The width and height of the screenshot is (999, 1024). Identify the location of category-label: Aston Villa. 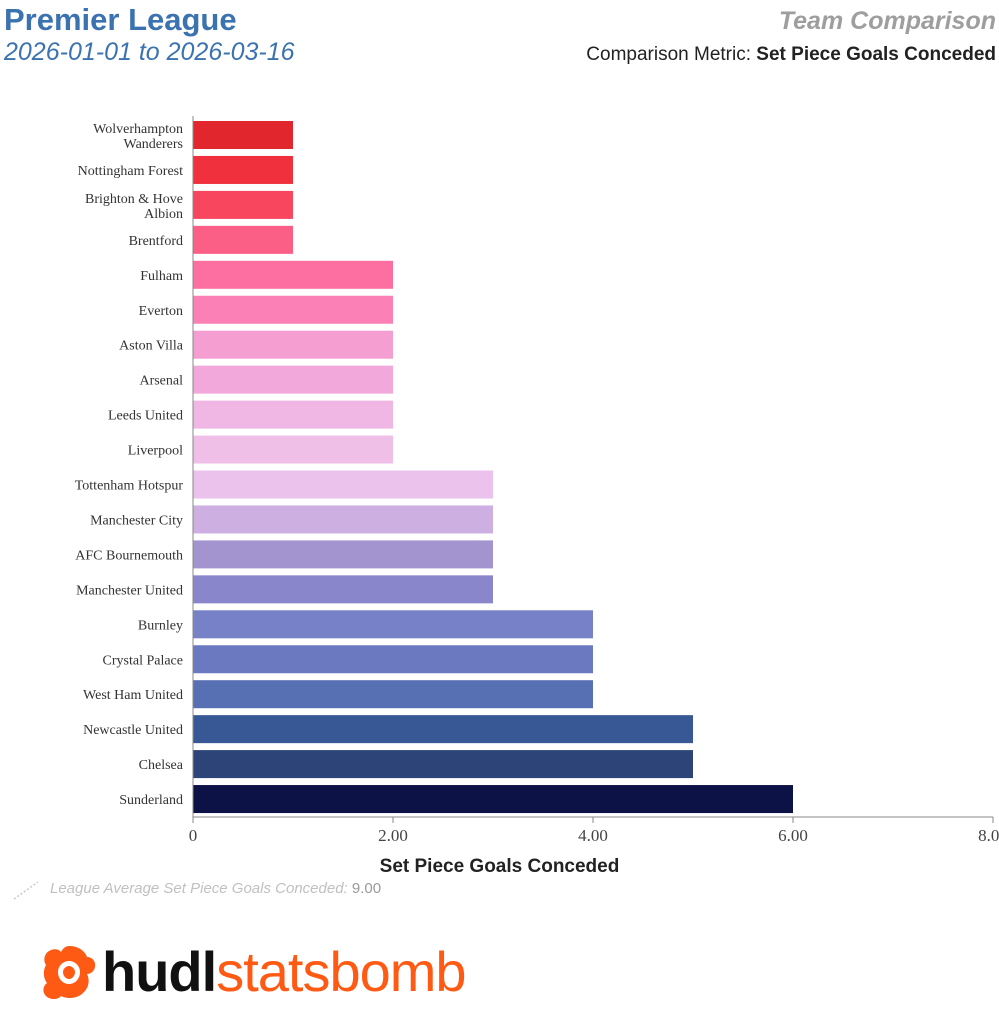
(151, 346).